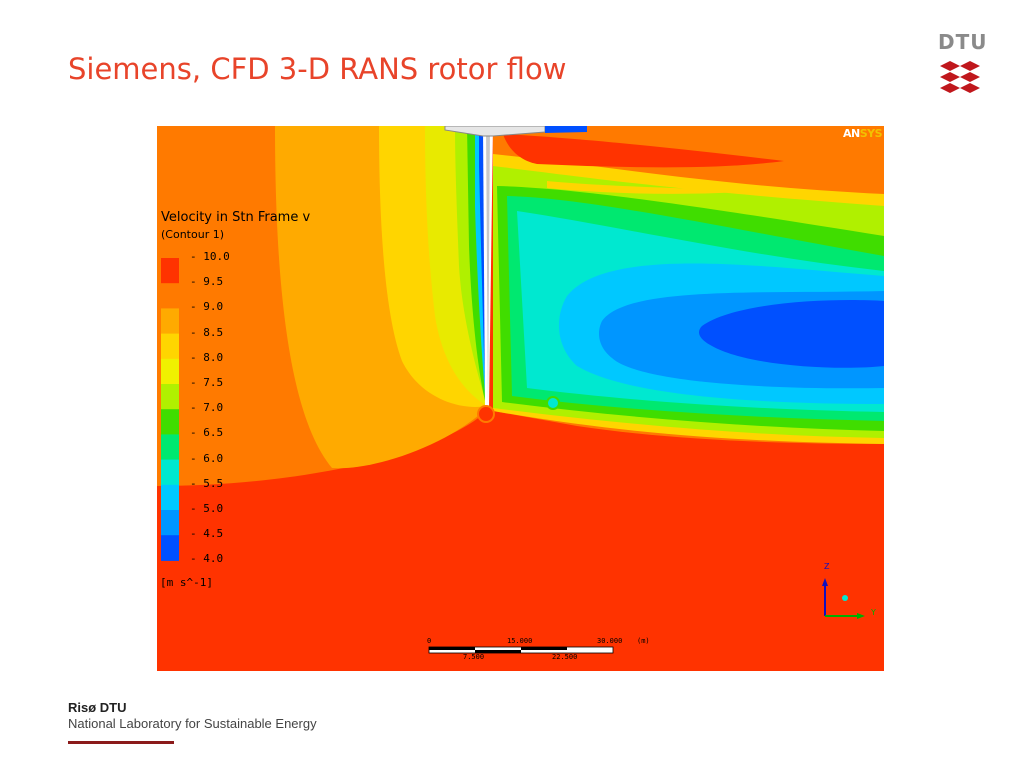  I want to click on dtu-logo: DTU, so click(963, 62).